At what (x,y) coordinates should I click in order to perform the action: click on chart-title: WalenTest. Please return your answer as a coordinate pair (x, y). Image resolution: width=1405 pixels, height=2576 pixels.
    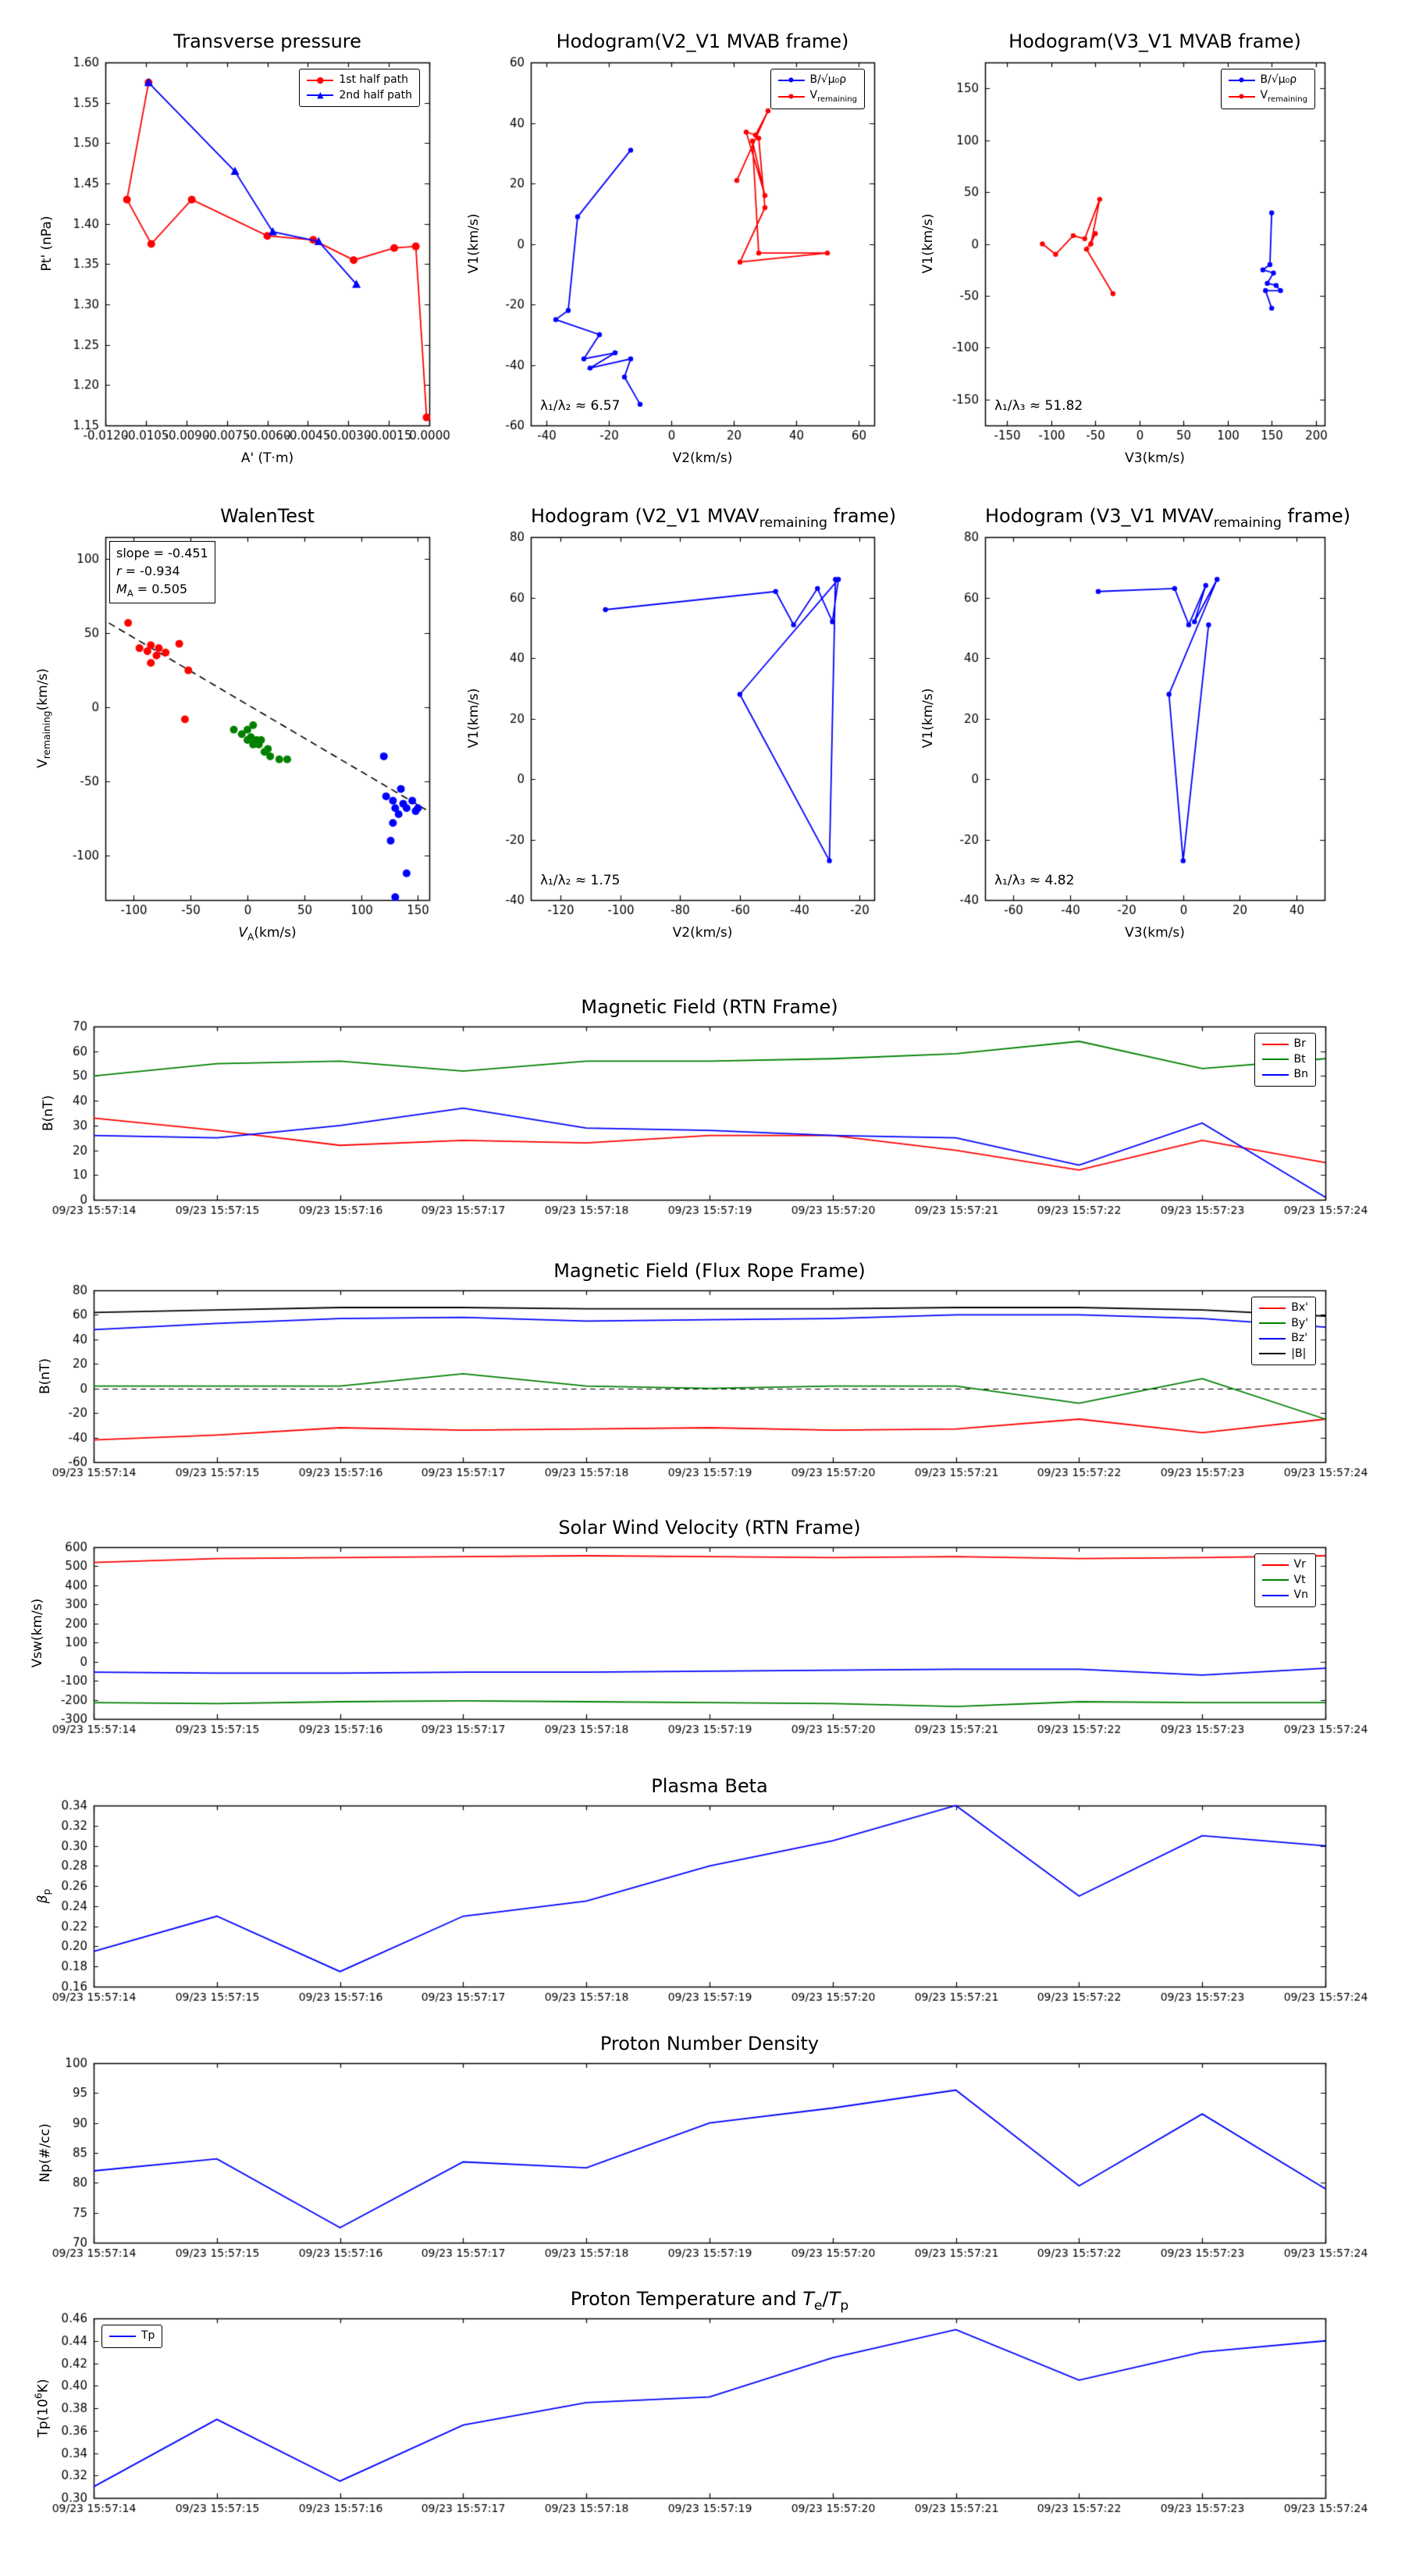
    Looking at the image, I should click on (268, 516).